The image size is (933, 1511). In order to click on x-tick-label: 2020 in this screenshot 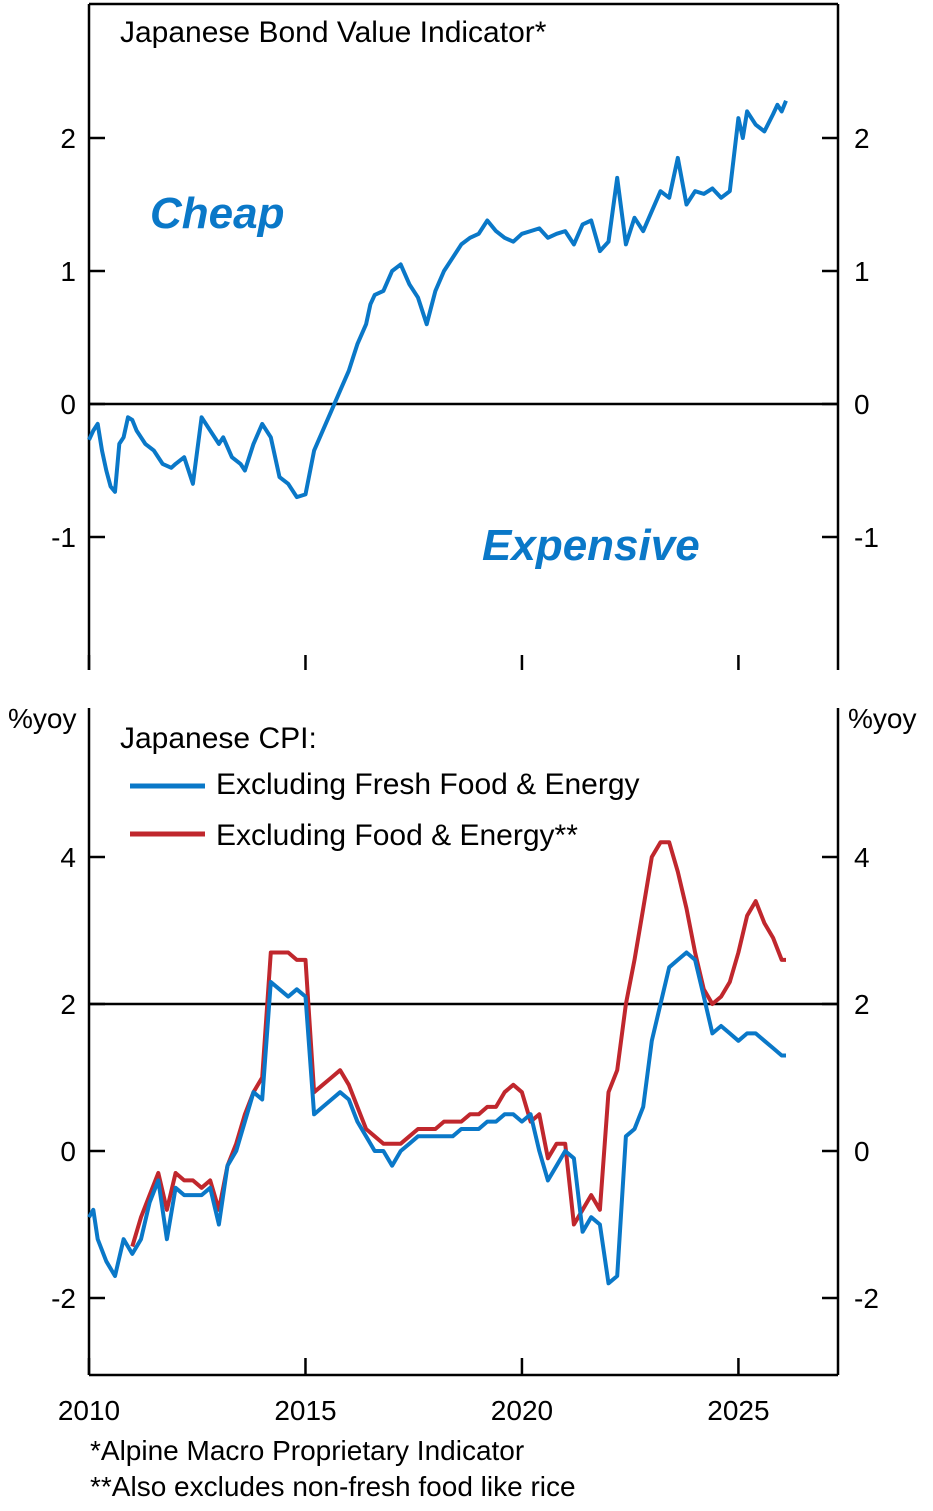, I will do `click(522, 1410)`.